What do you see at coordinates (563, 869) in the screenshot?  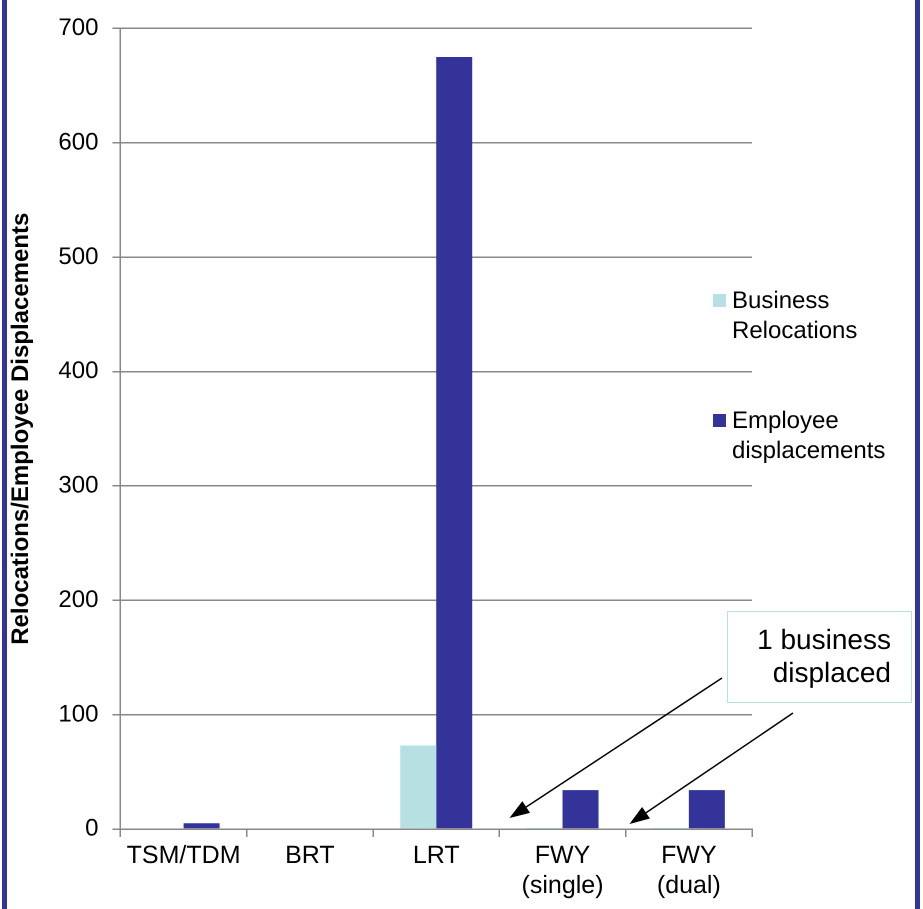 I see `x-tick-label: FWY (single)` at bounding box center [563, 869].